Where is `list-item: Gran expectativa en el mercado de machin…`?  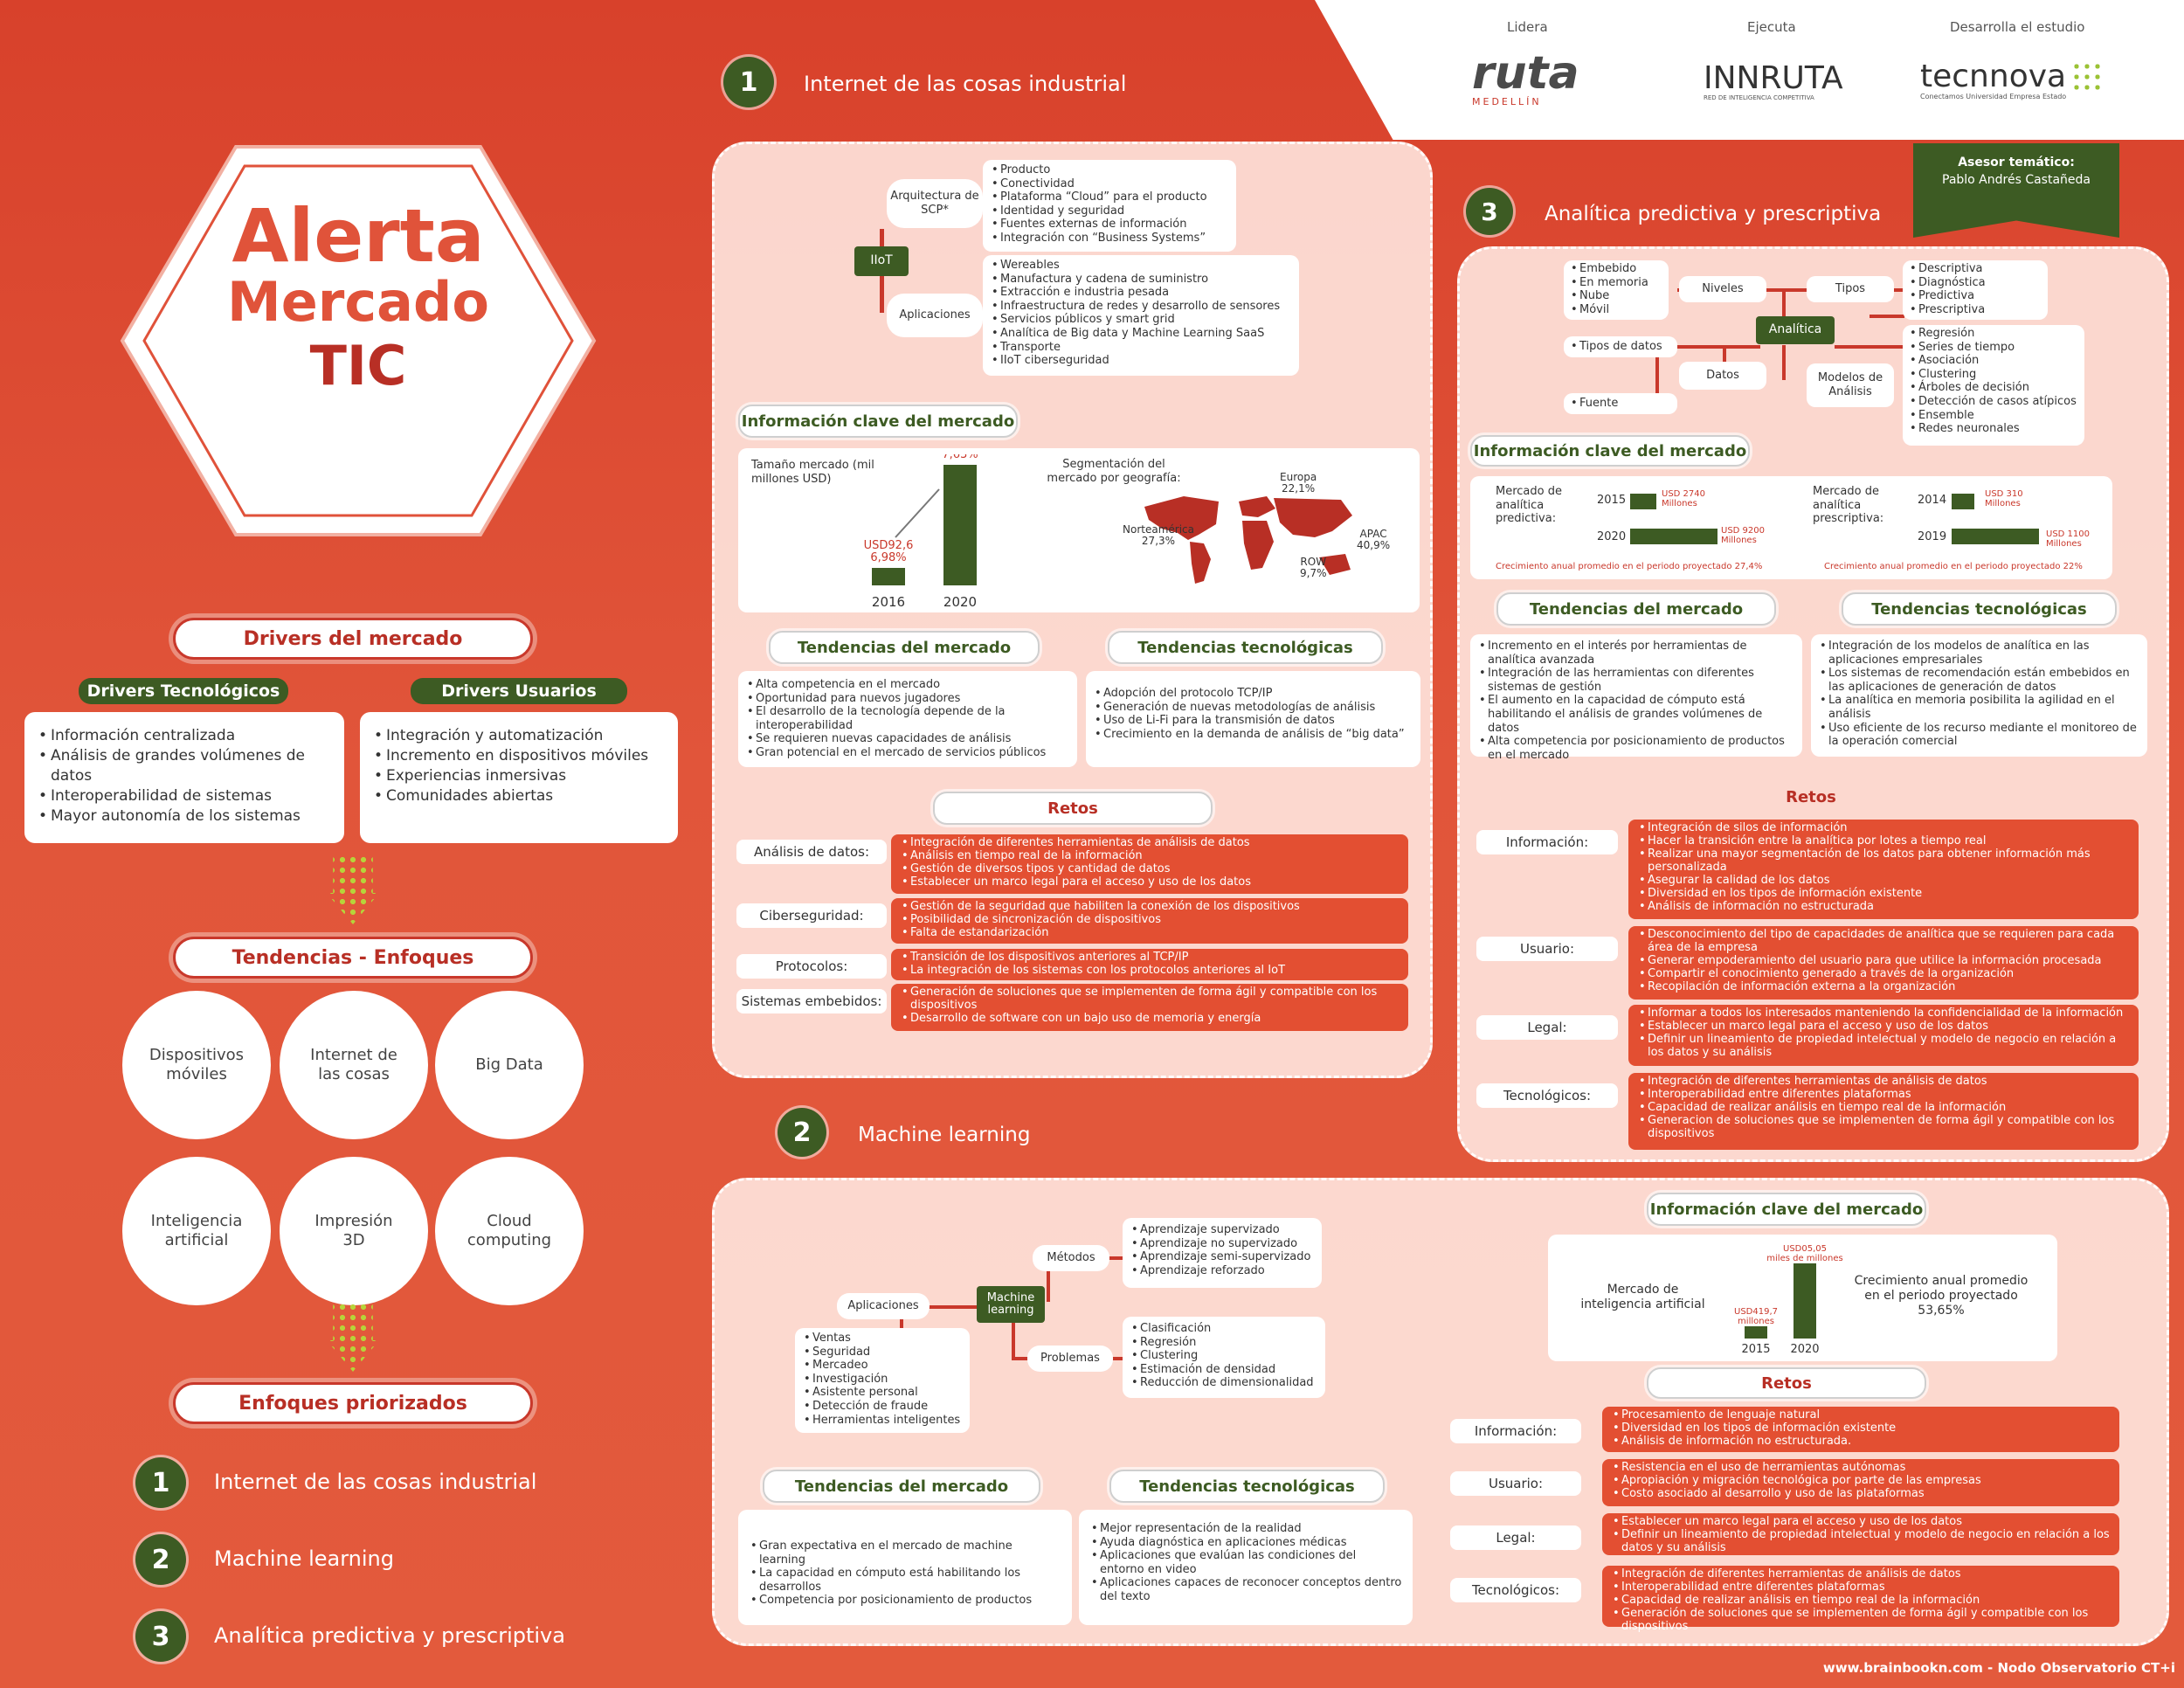 list-item: Gran expectativa en el mercado de machin… is located at coordinates (905, 1553).